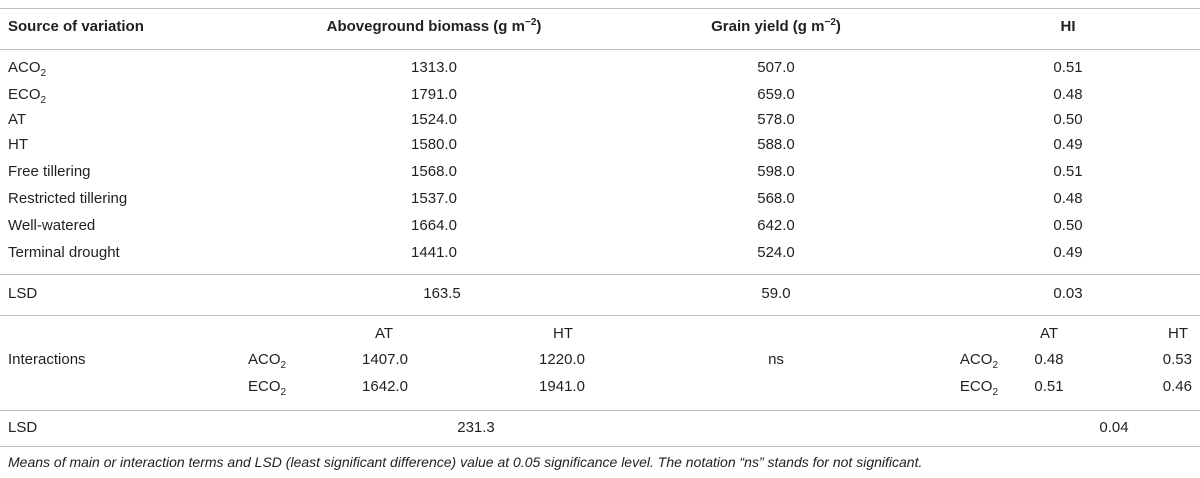  I want to click on header-hi-text: HI, so click(1068, 26).